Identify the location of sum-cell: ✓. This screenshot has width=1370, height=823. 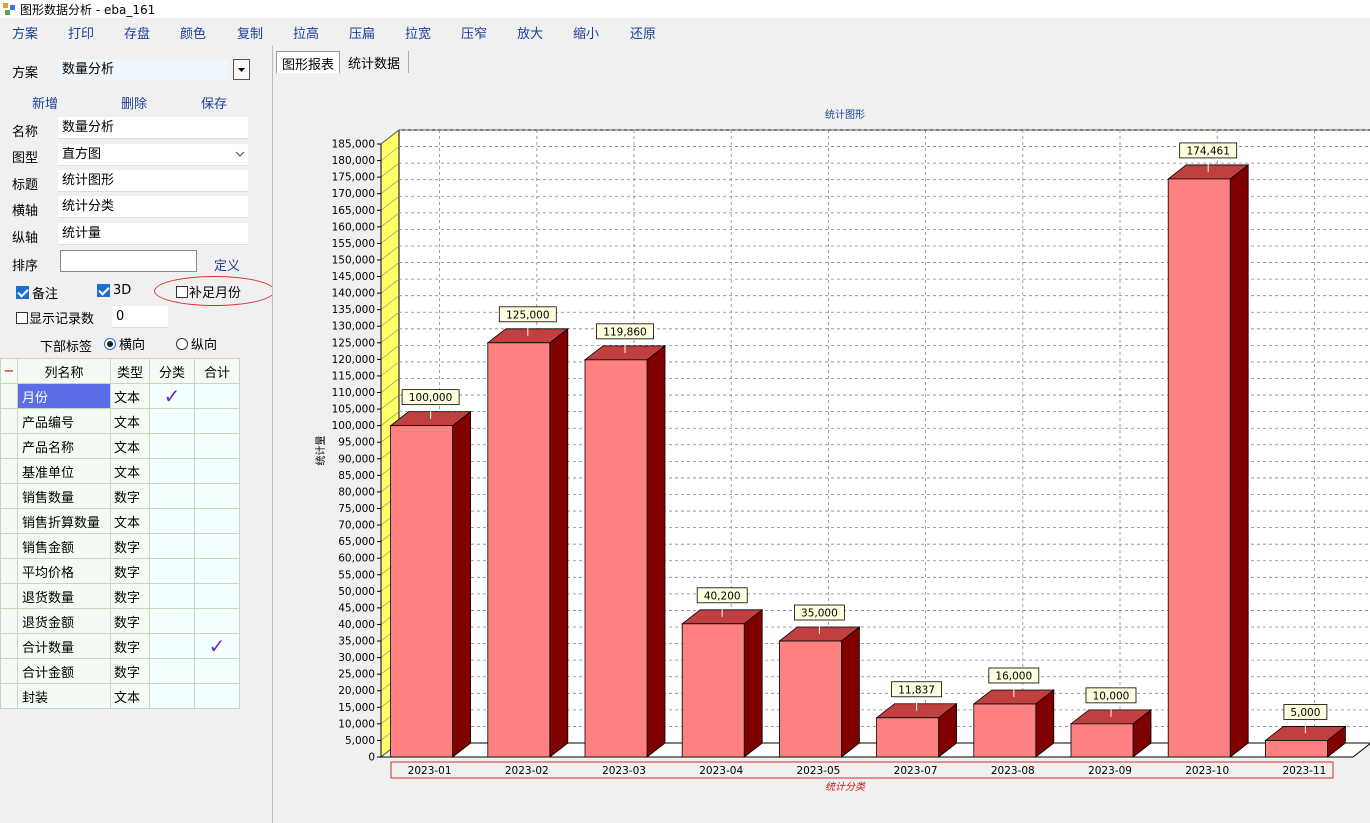
(217, 646).